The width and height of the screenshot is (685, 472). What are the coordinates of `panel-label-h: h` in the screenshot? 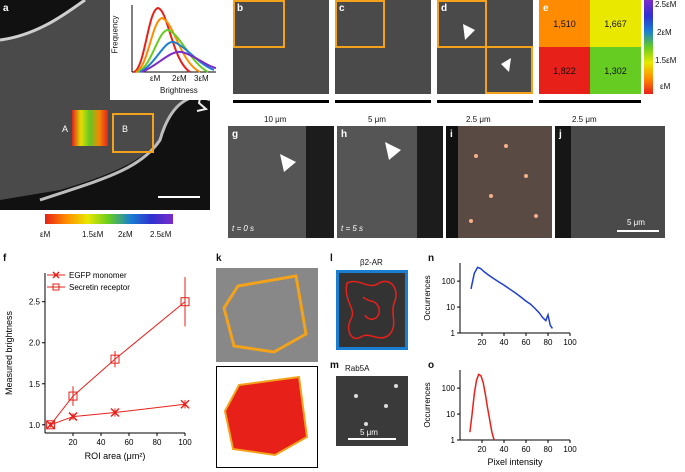 It's located at (344, 134).